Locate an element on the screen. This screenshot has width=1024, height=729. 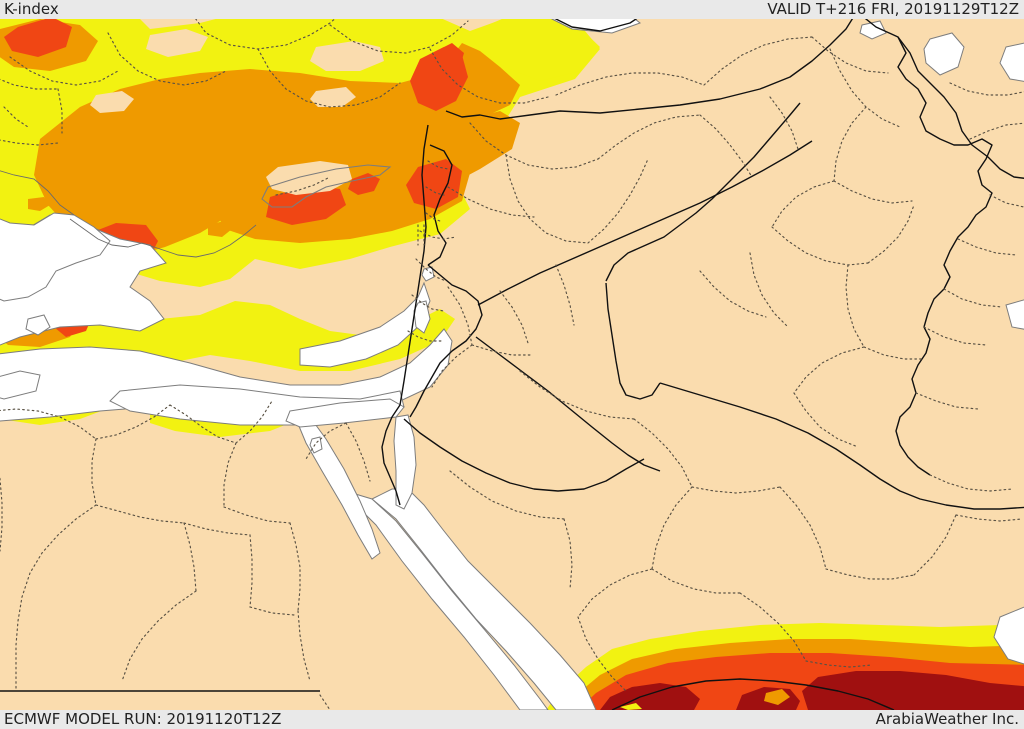
coast-greece-detail is located at coordinates (37, 193).